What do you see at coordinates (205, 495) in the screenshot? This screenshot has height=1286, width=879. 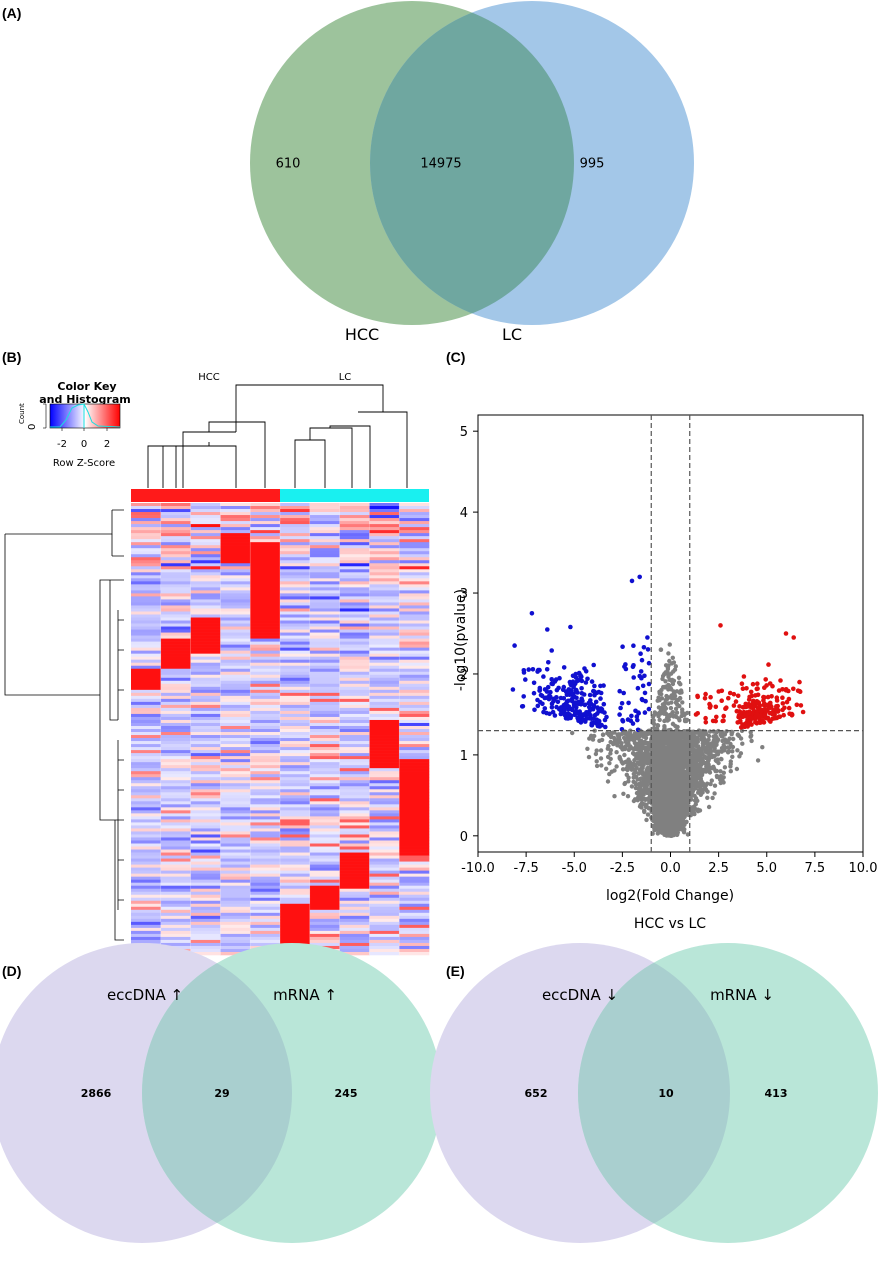 I see `group-bar-hcc` at bounding box center [205, 495].